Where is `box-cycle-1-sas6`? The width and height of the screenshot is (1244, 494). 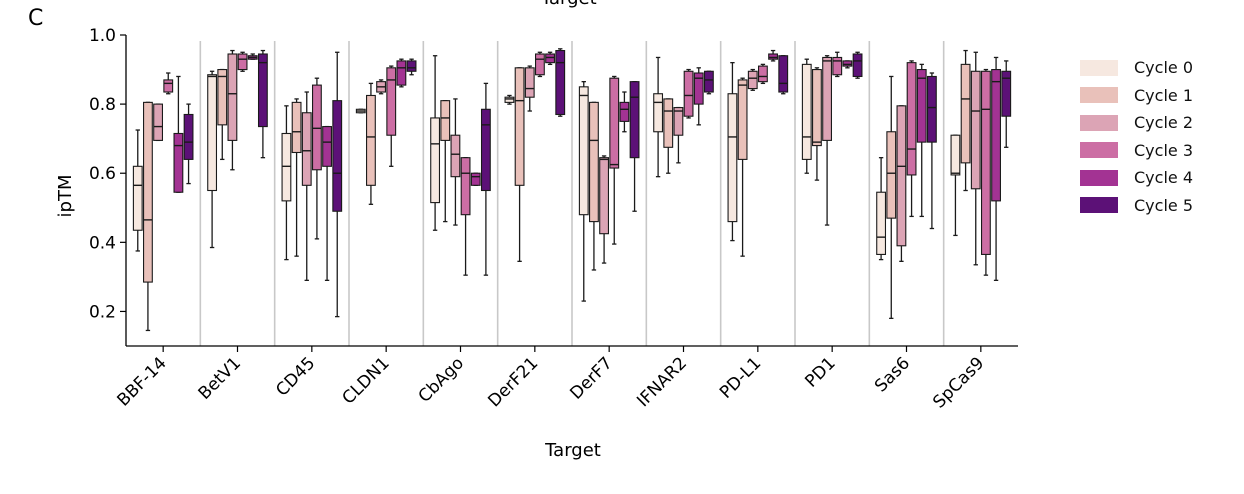 box-cycle-1-sas6 is located at coordinates (891, 197).